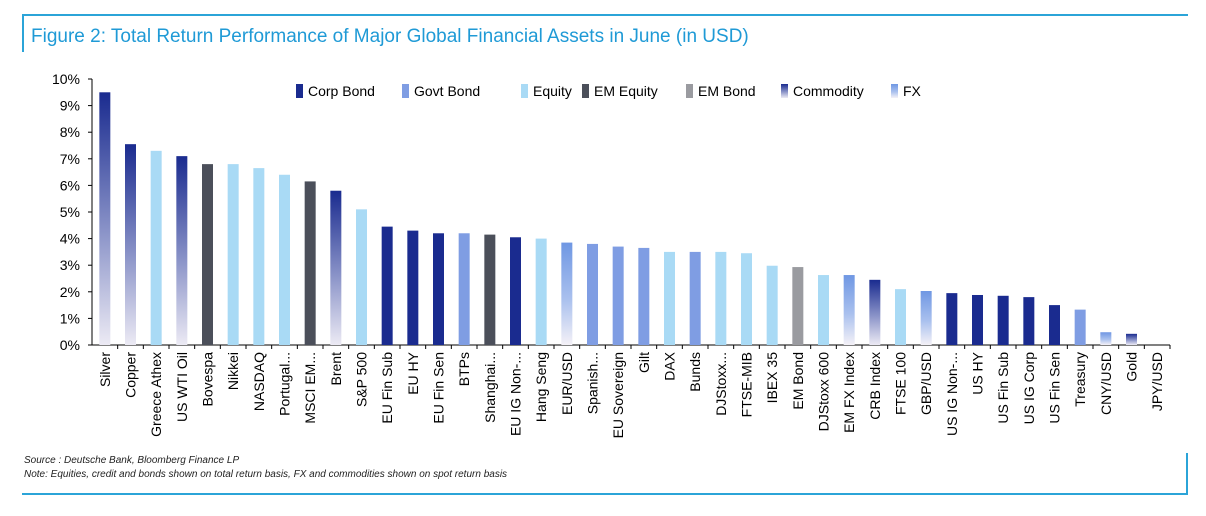 The width and height of the screenshot is (1206, 516). I want to click on x-tick-label: JPY/USD, so click(1157, 381).